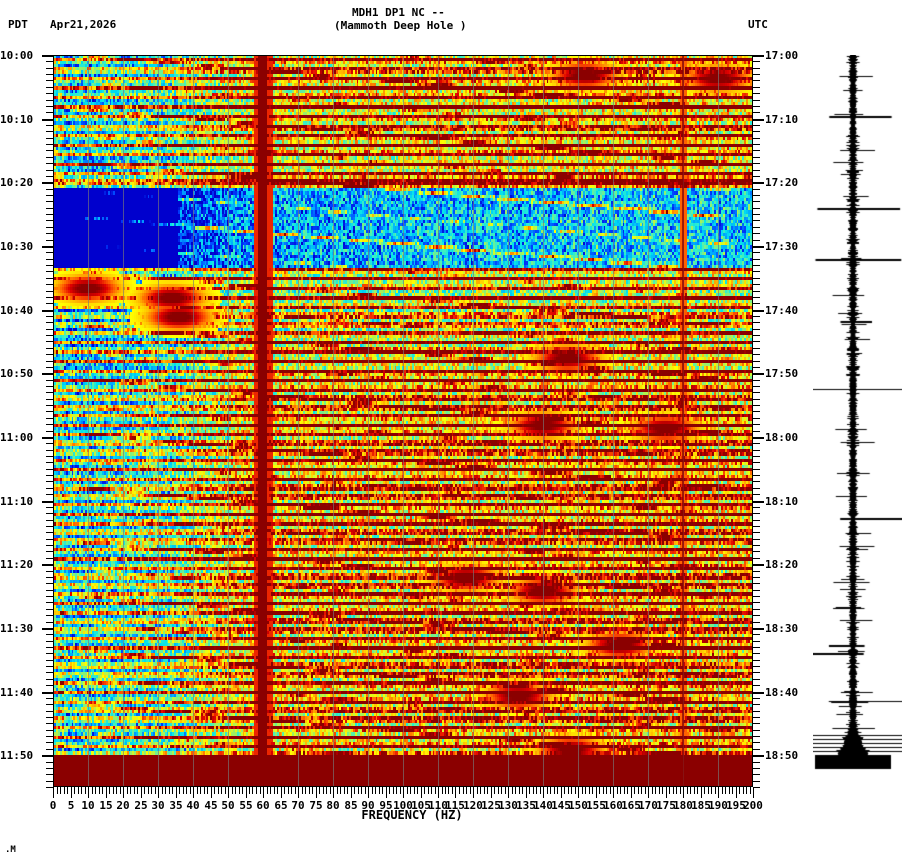 This screenshot has width=902, height=864. I want to click on time-tick-label: 10:20, so click(17, 182).